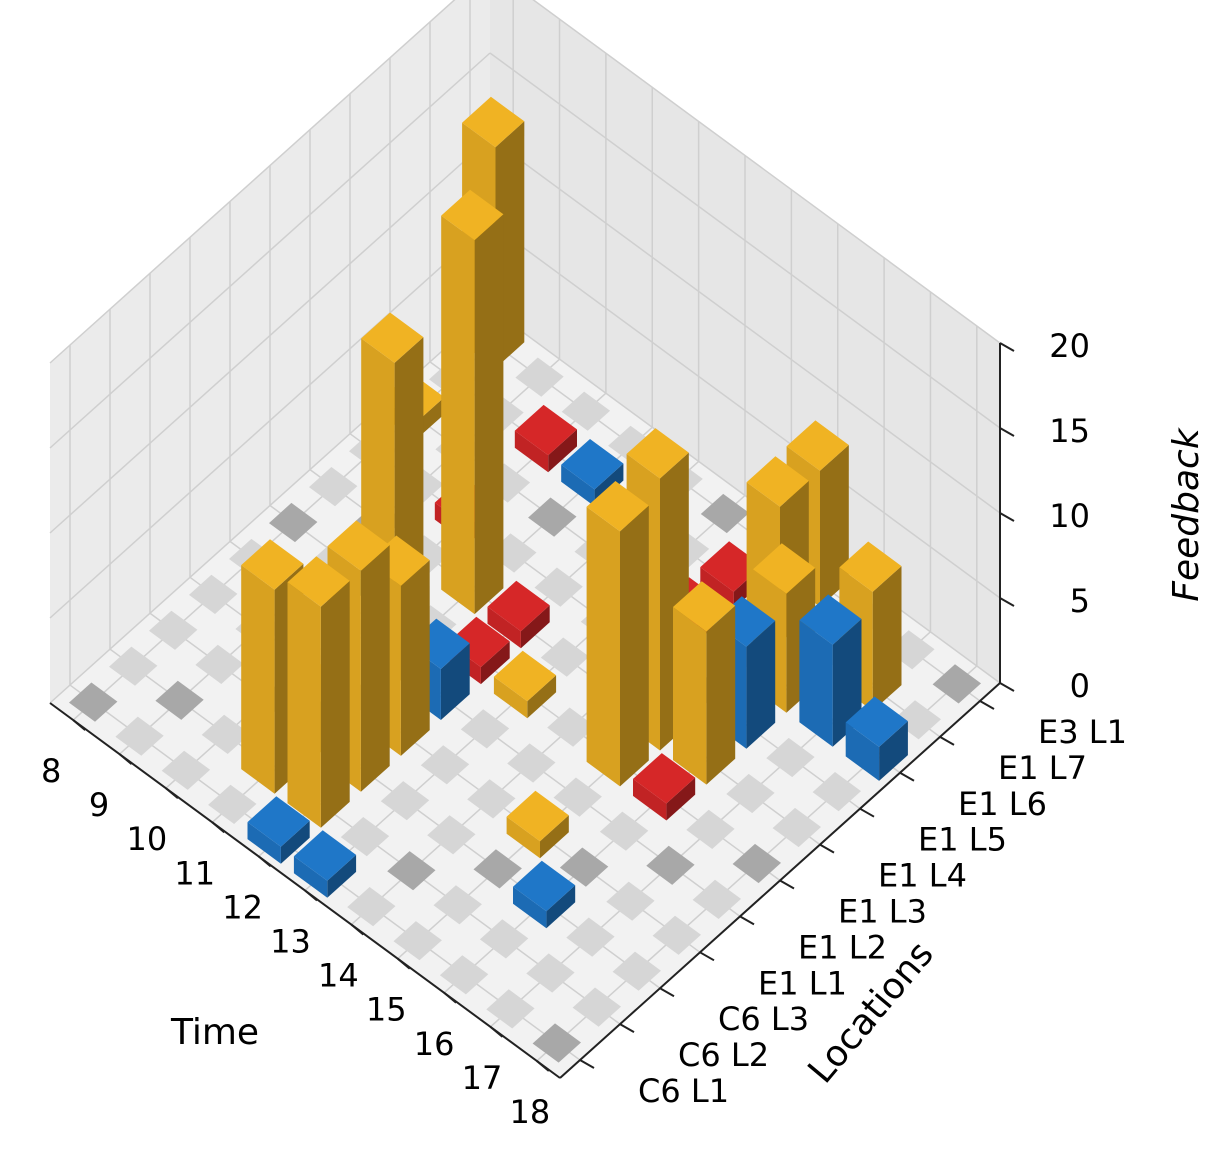 The width and height of the screenshot is (1228, 1161). I want to click on bar-12-e1-l4, so click(518, 614).